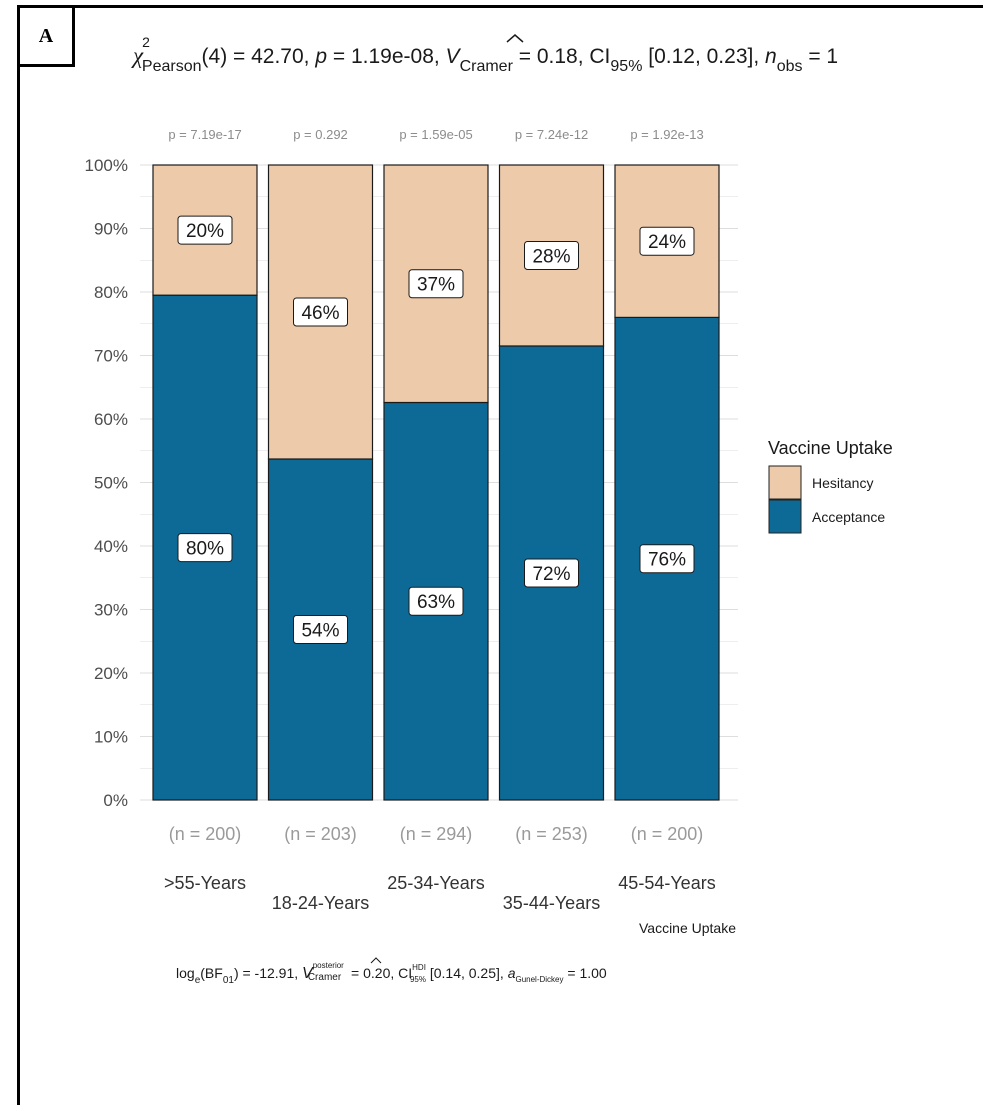 This screenshot has width=983, height=1105. I want to click on data-label-text: 72%, so click(551, 574).